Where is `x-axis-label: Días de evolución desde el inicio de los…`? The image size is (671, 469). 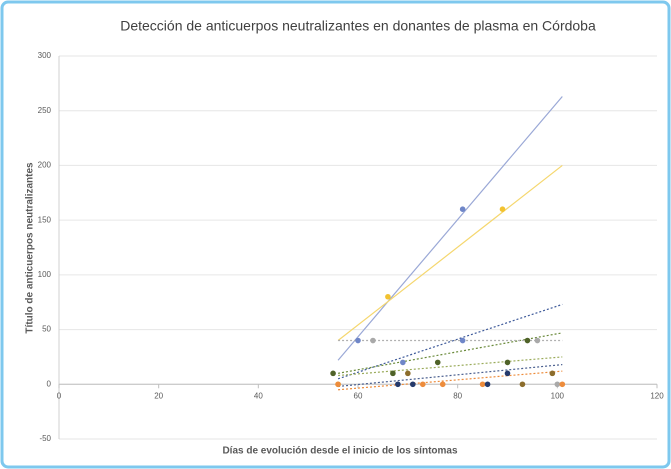
x-axis-label: Días de evolución desde el inicio de los… is located at coordinates (340, 451).